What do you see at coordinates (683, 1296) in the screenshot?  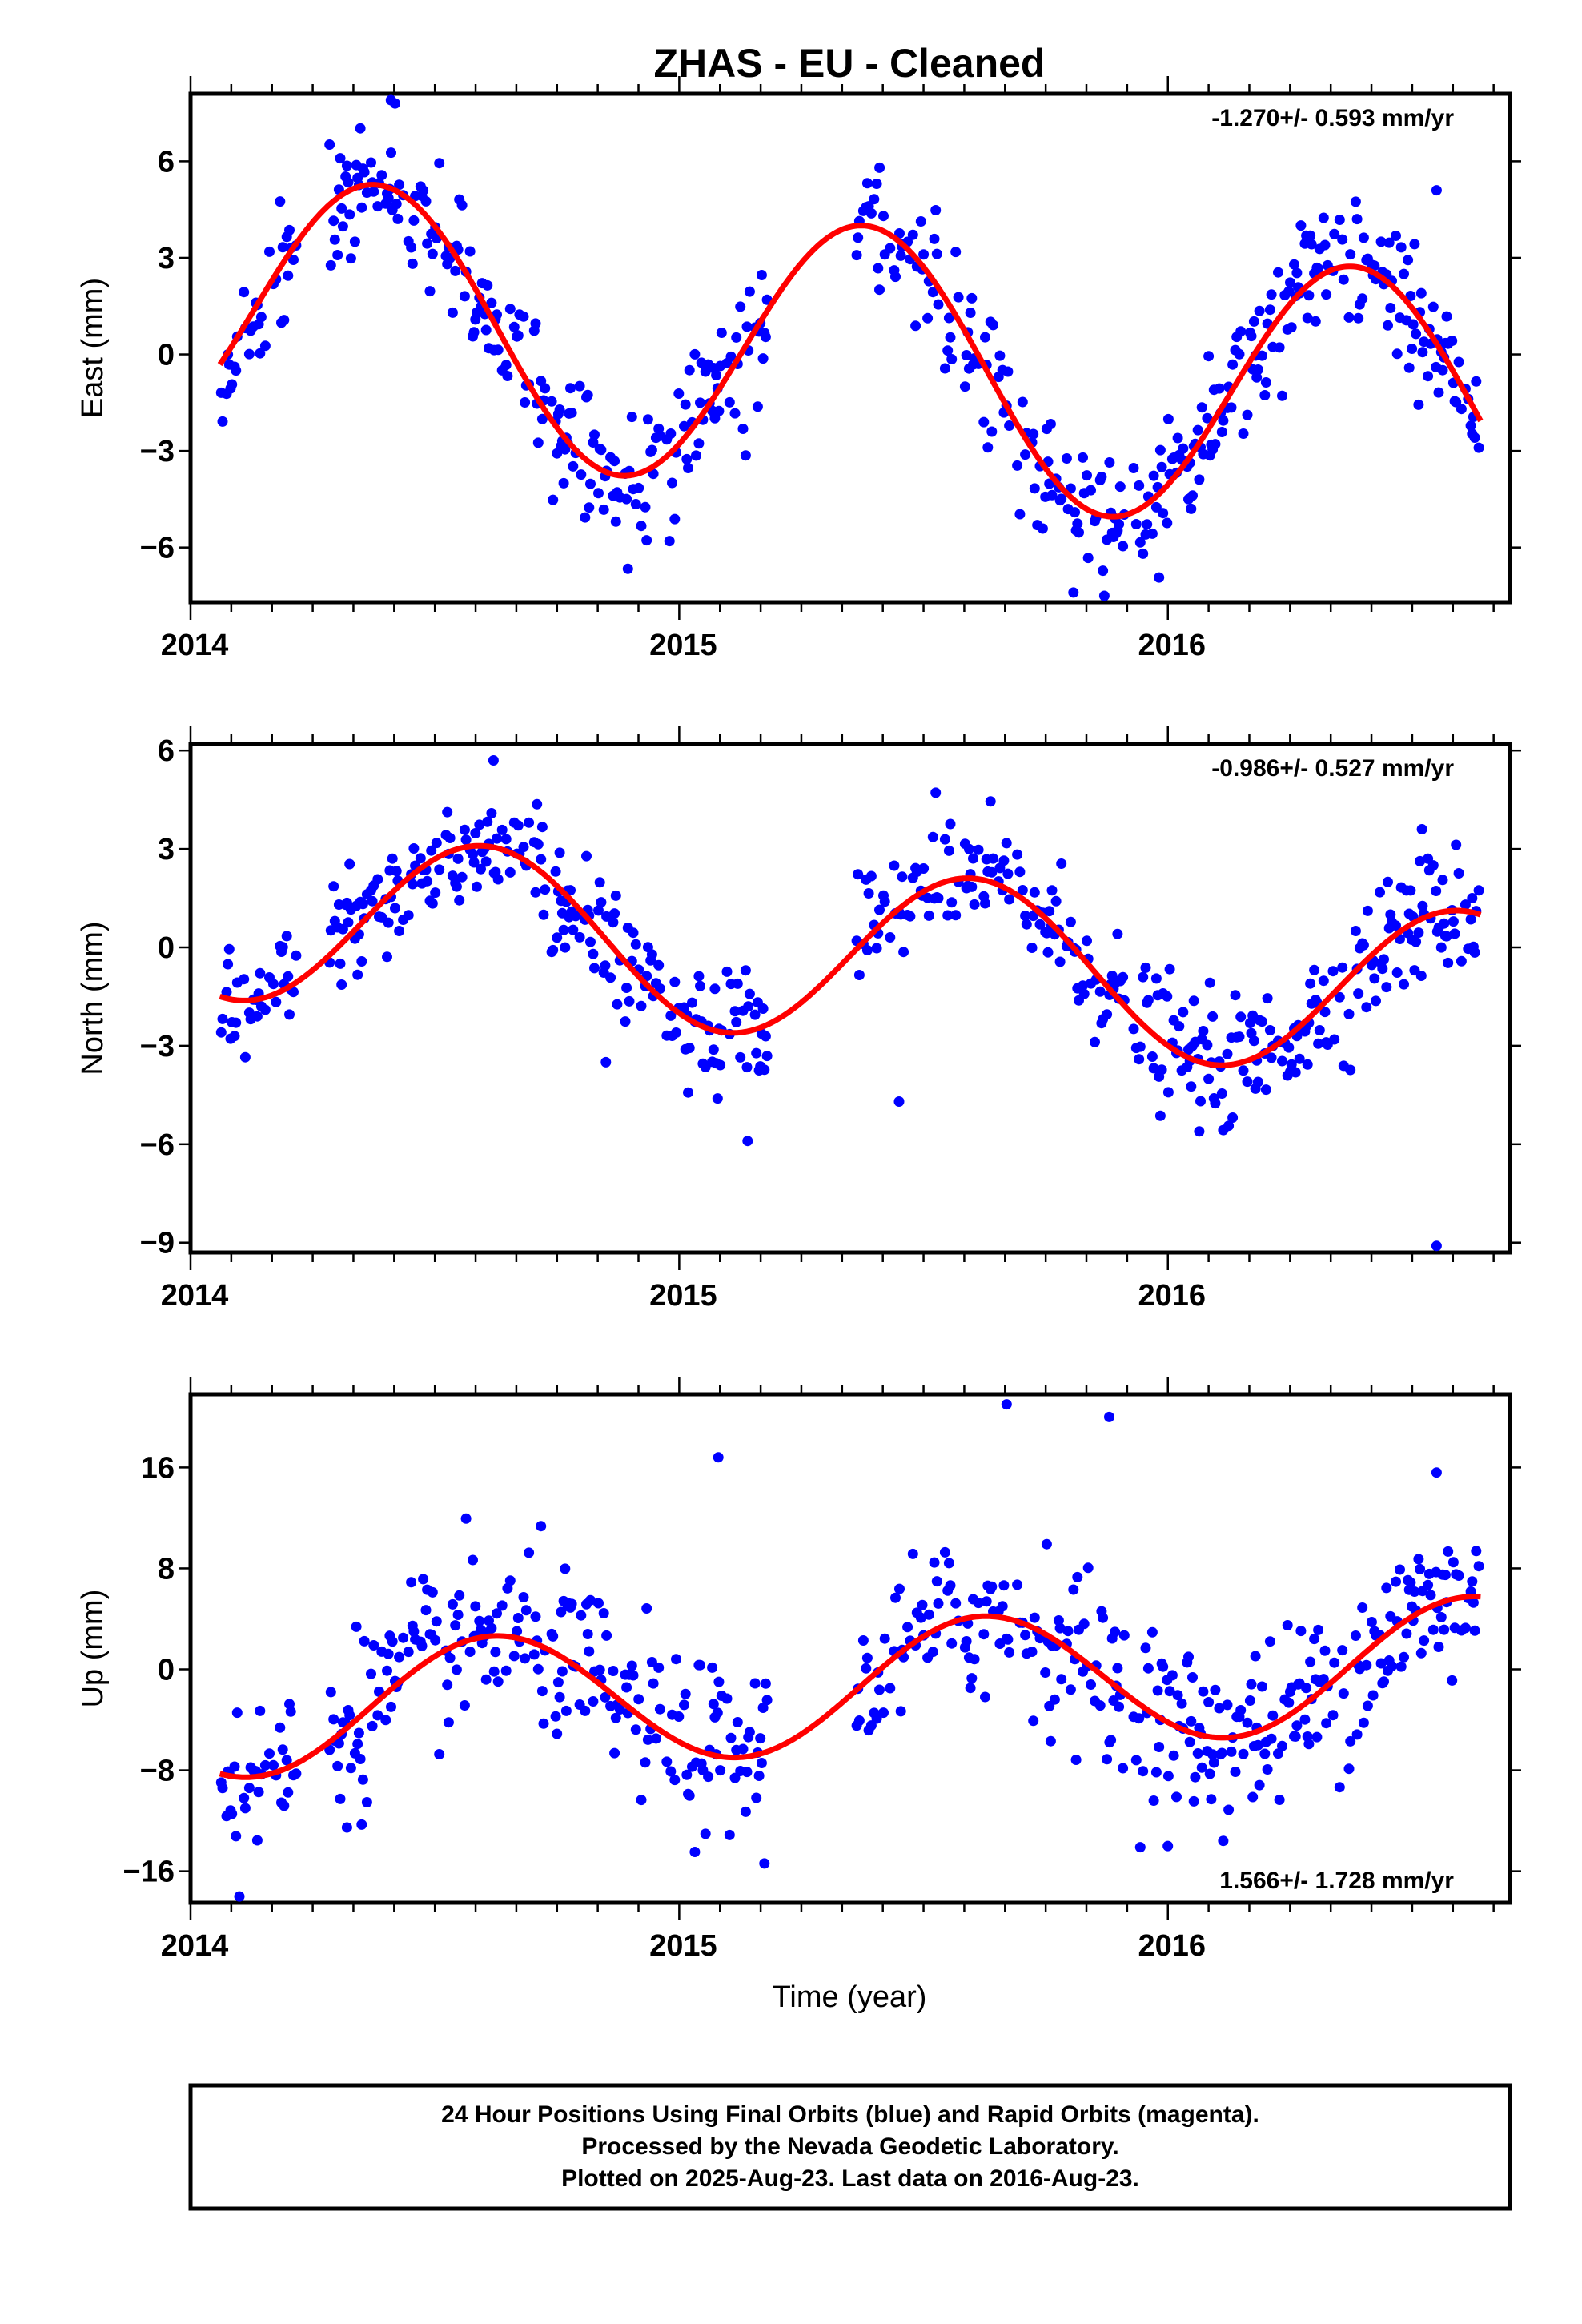 I see `north-x-tick-label: 2015` at bounding box center [683, 1296].